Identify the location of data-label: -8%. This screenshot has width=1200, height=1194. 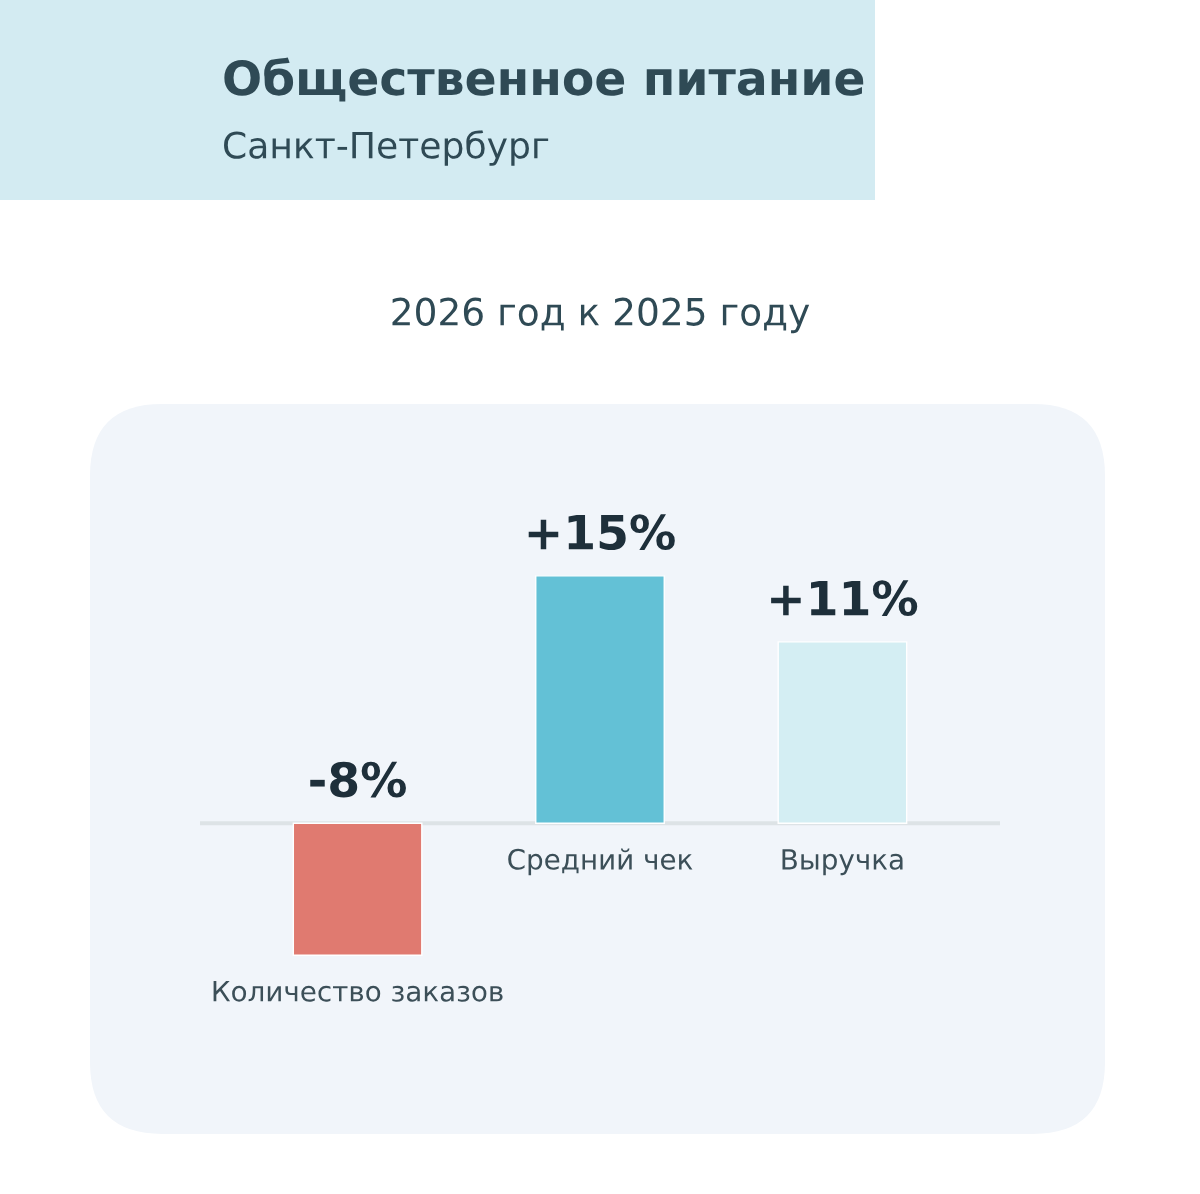
(358, 779).